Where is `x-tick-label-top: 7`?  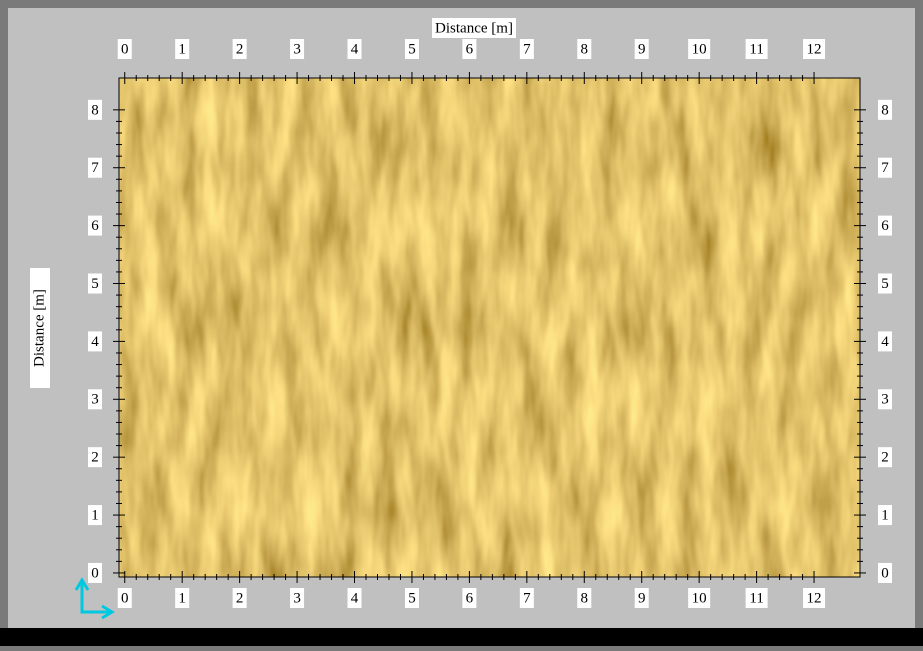
x-tick-label-top: 7 is located at coordinates (527, 49).